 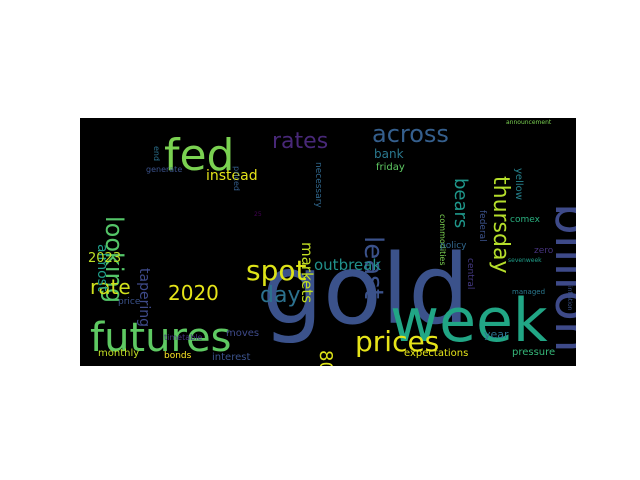 What do you see at coordinates (104, 258) in the screenshot?
I see `word-2023: 2023` at bounding box center [104, 258].